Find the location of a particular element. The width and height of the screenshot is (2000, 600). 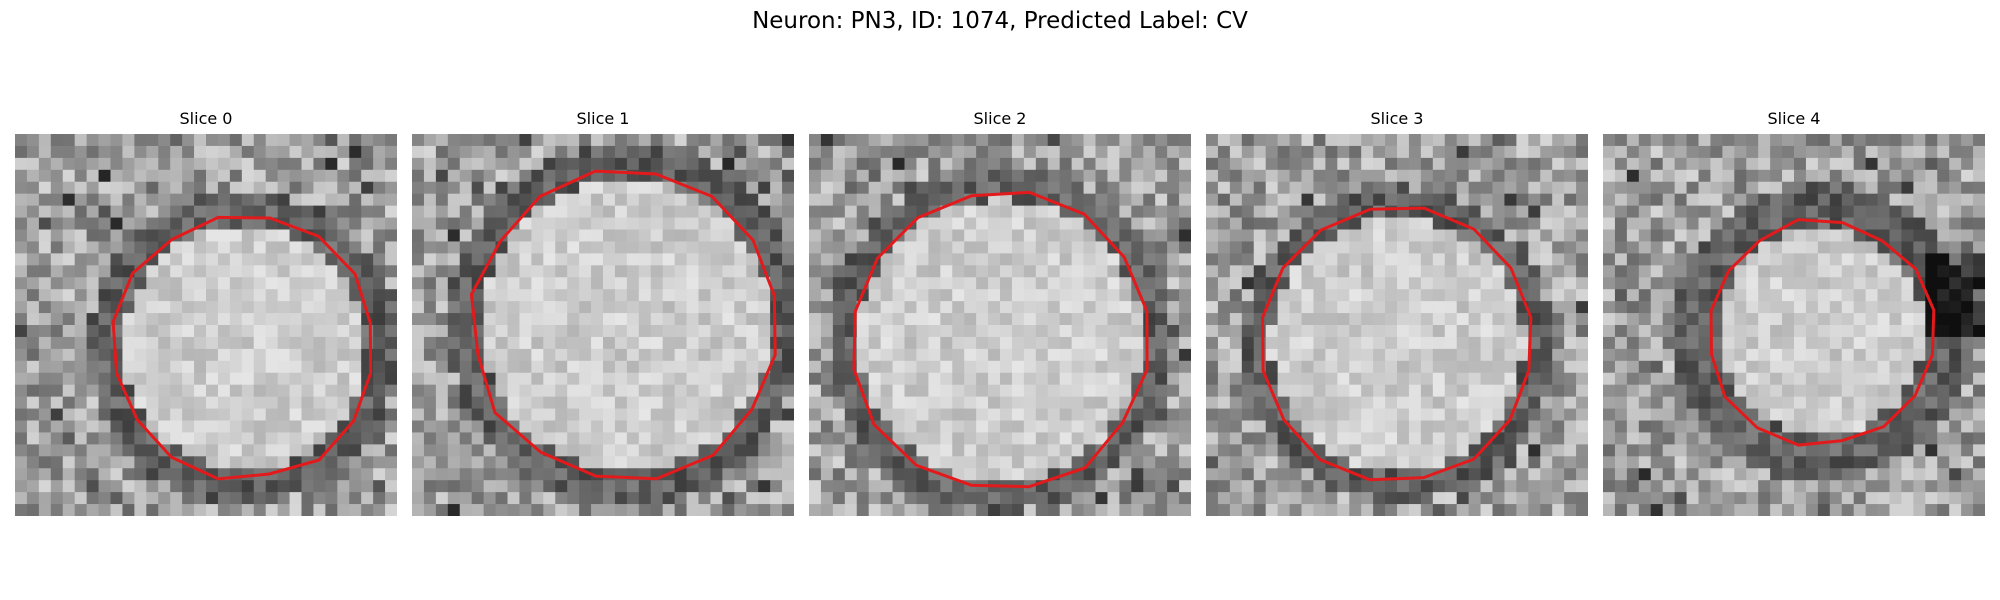

slice-1-title: Slice 1 is located at coordinates (603, 118).